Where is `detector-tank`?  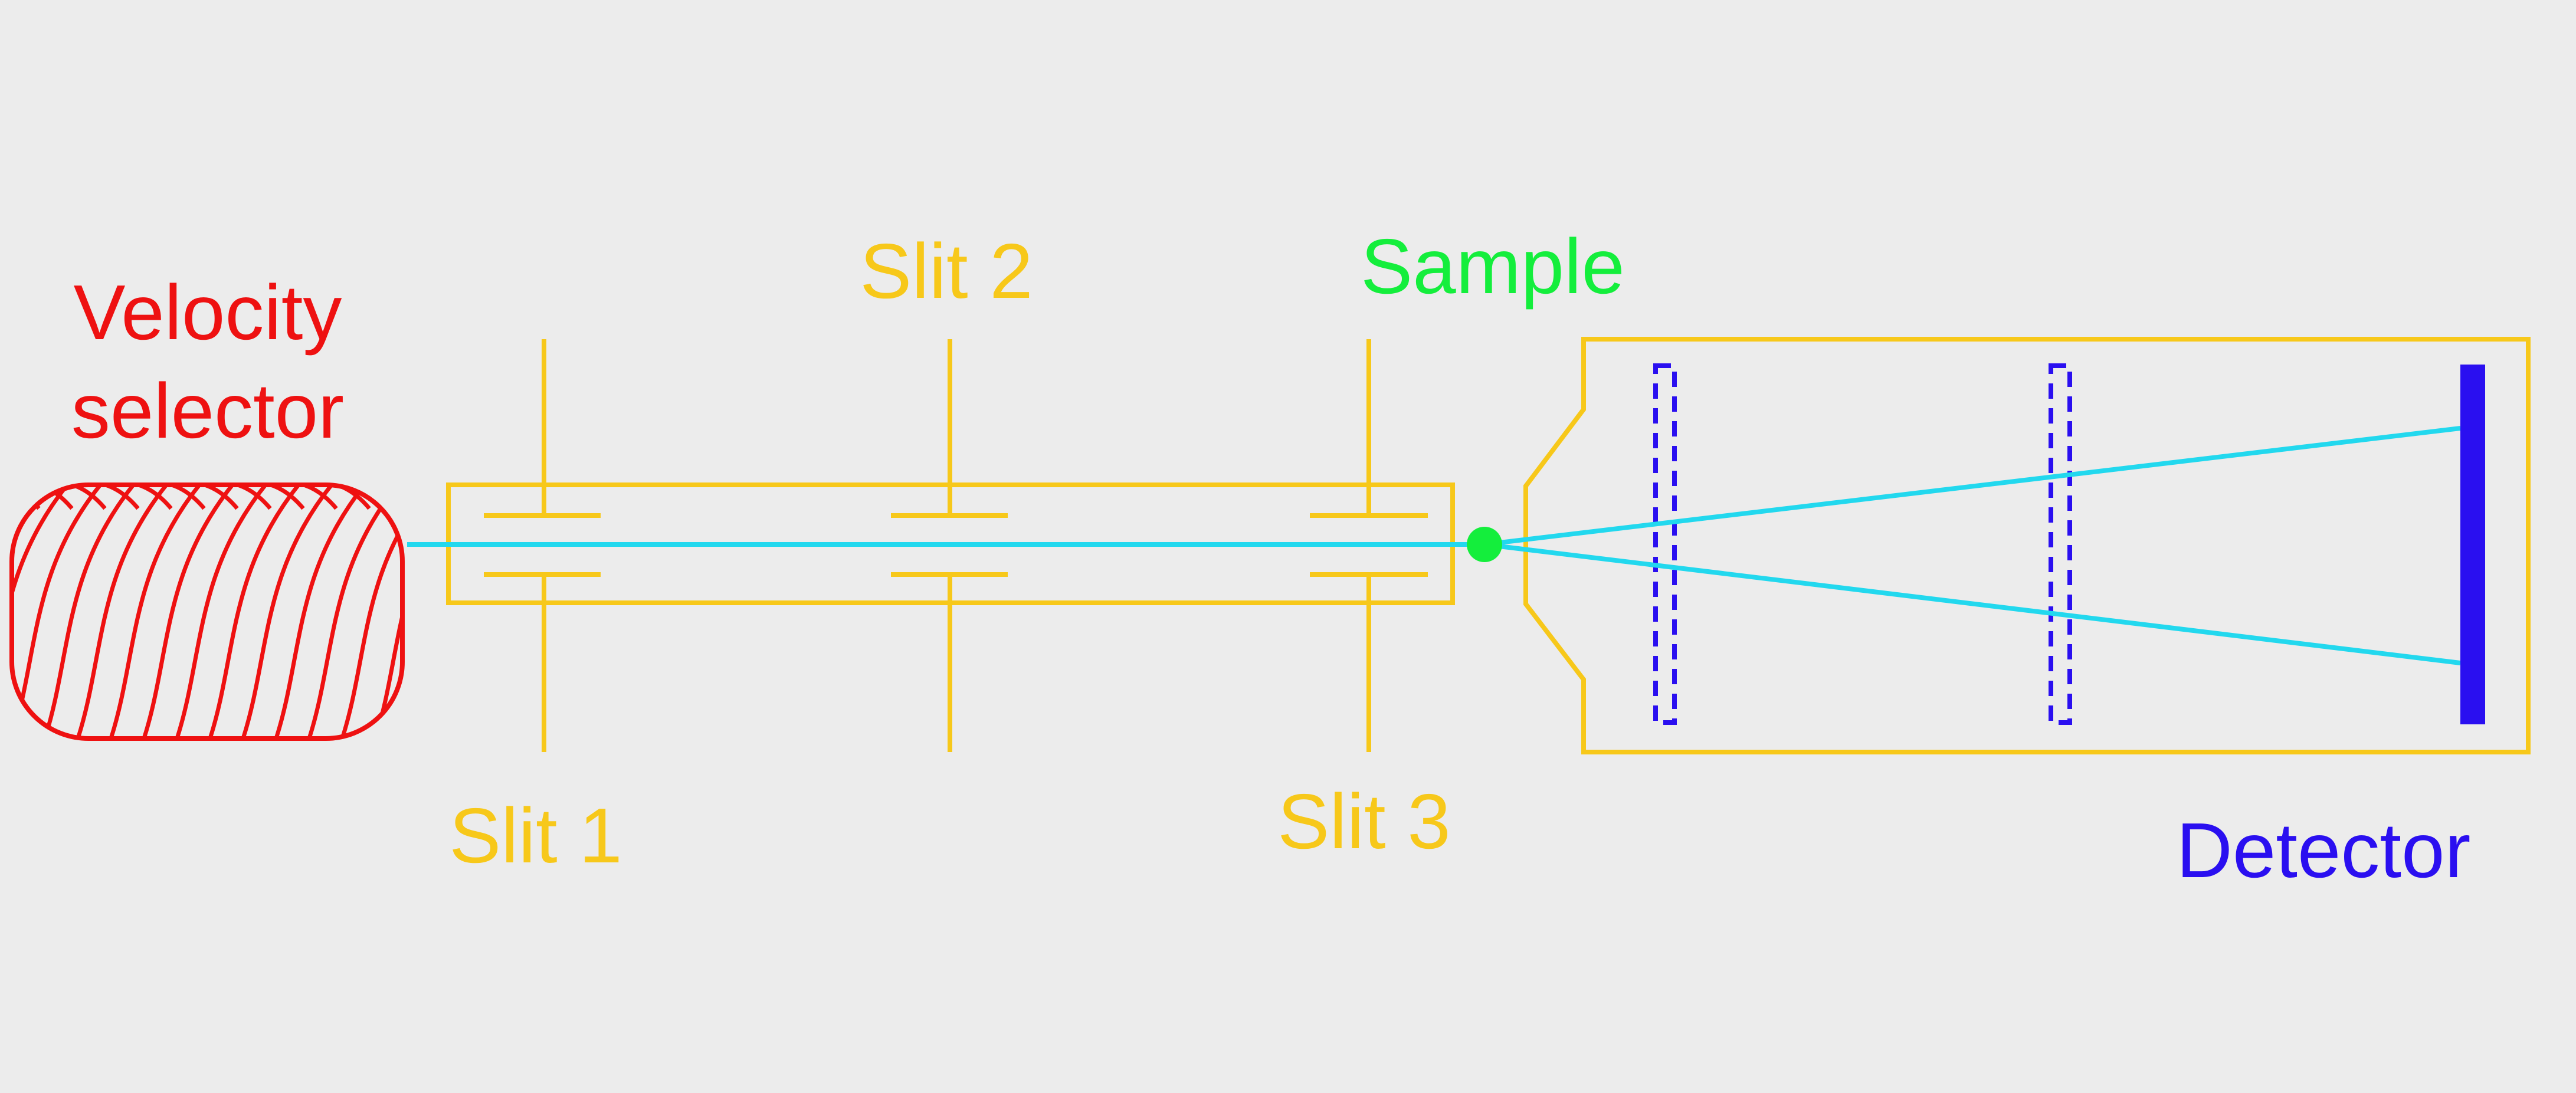 detector-tank is located at coordinates (2027, 545).